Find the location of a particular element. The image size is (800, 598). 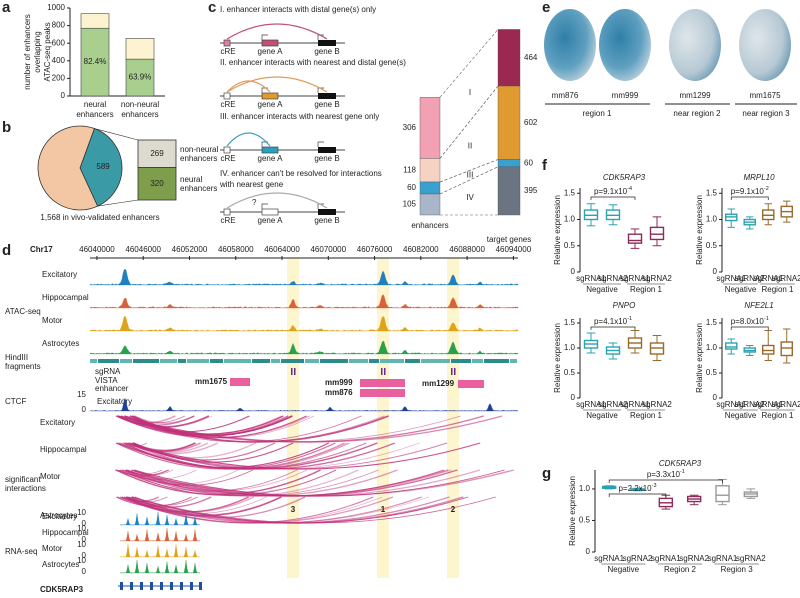

y-axis-label: overlapping is located at coordinates (37, 51).